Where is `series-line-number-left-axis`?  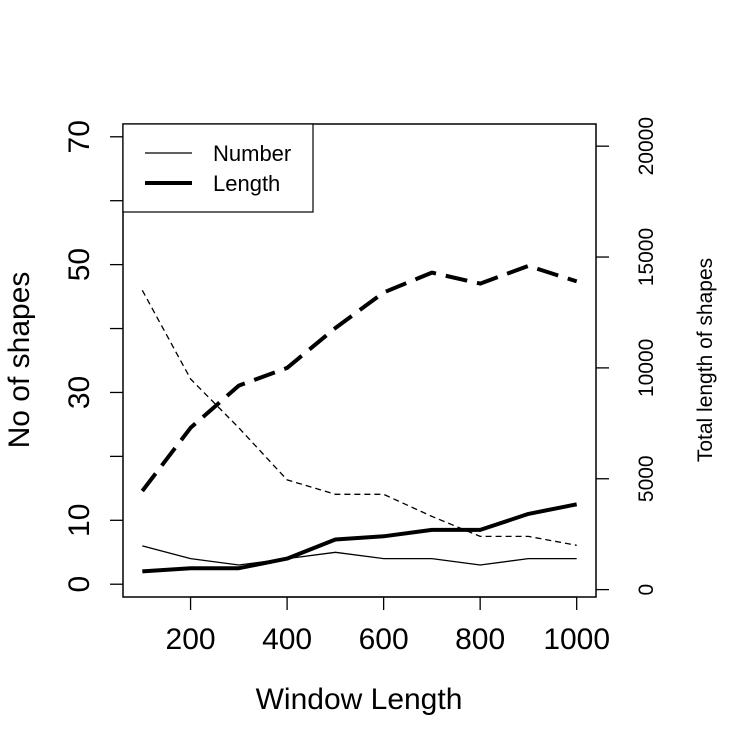
series-line-number-left-axis is located at coordinates (359, 555).